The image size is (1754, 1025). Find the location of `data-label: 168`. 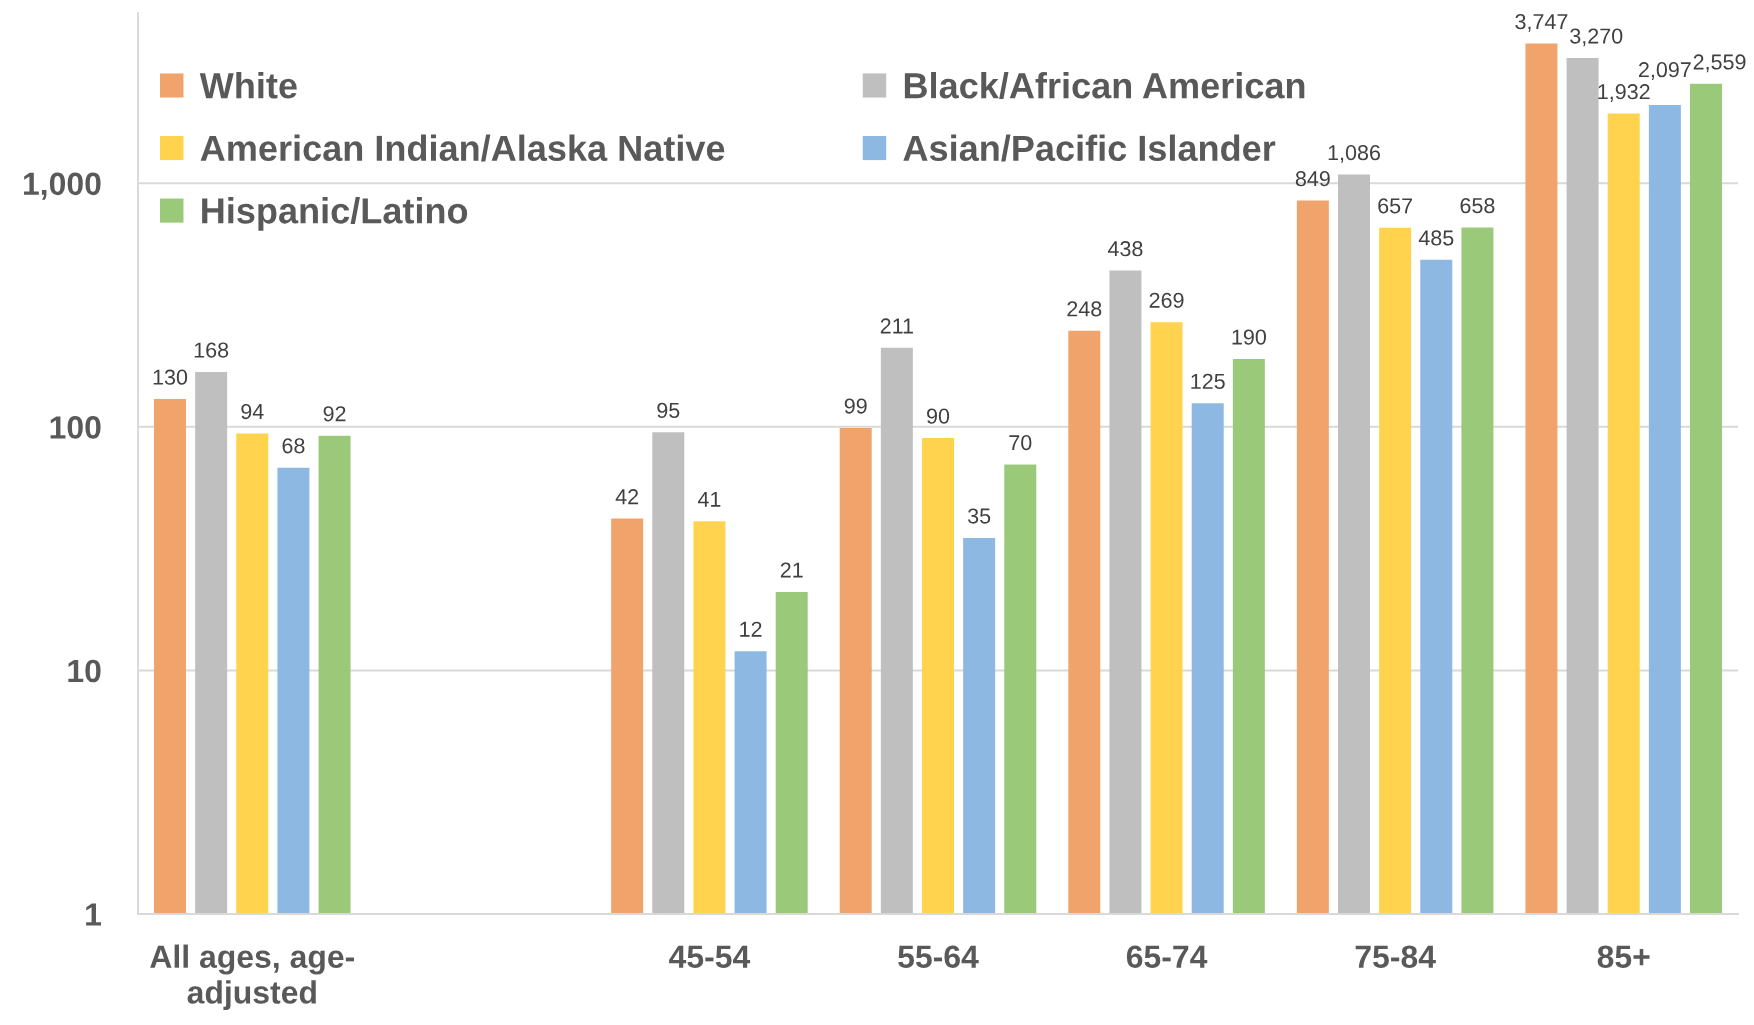

data-label: 168 is located at coordinates (211, 350).